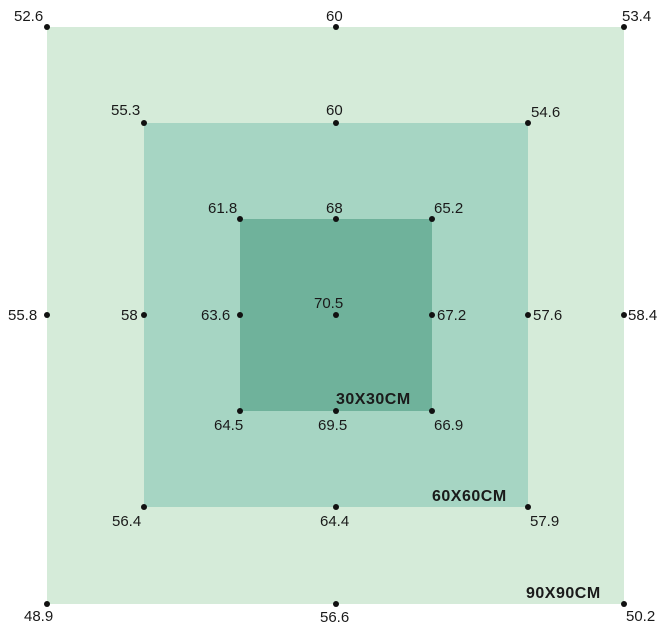  I want to click on value-middle-mid-right: 57.6, so click(547, 315).